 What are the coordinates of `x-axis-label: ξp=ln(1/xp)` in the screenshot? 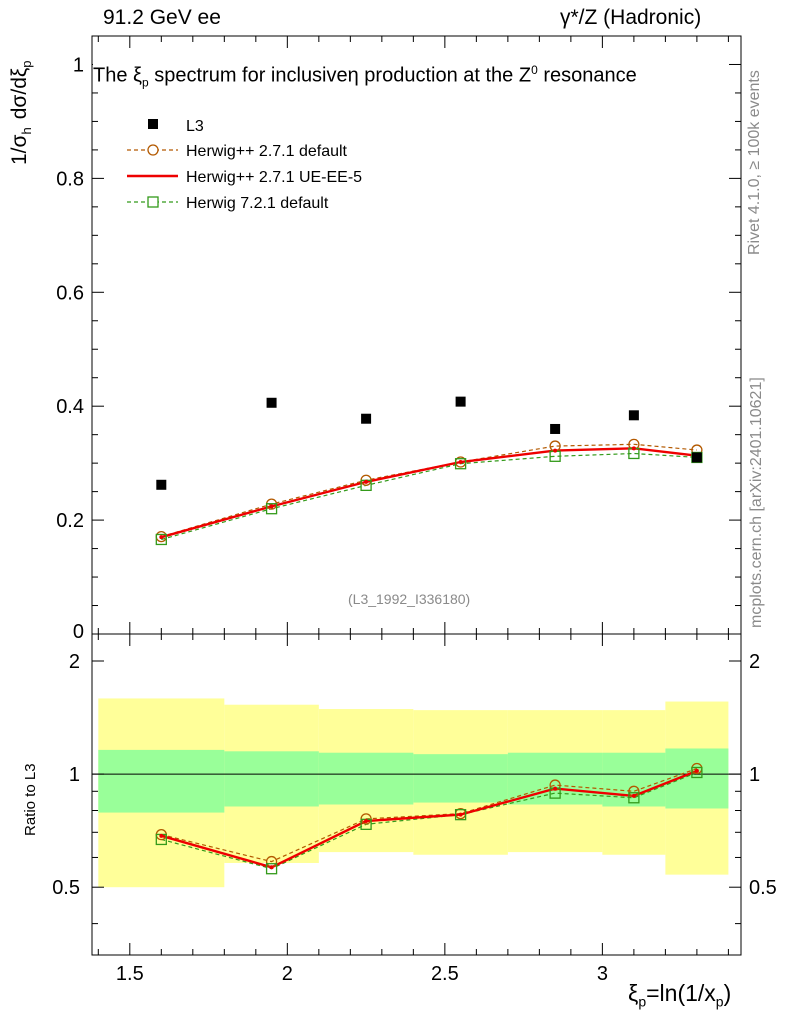 It's located at (679, 995).